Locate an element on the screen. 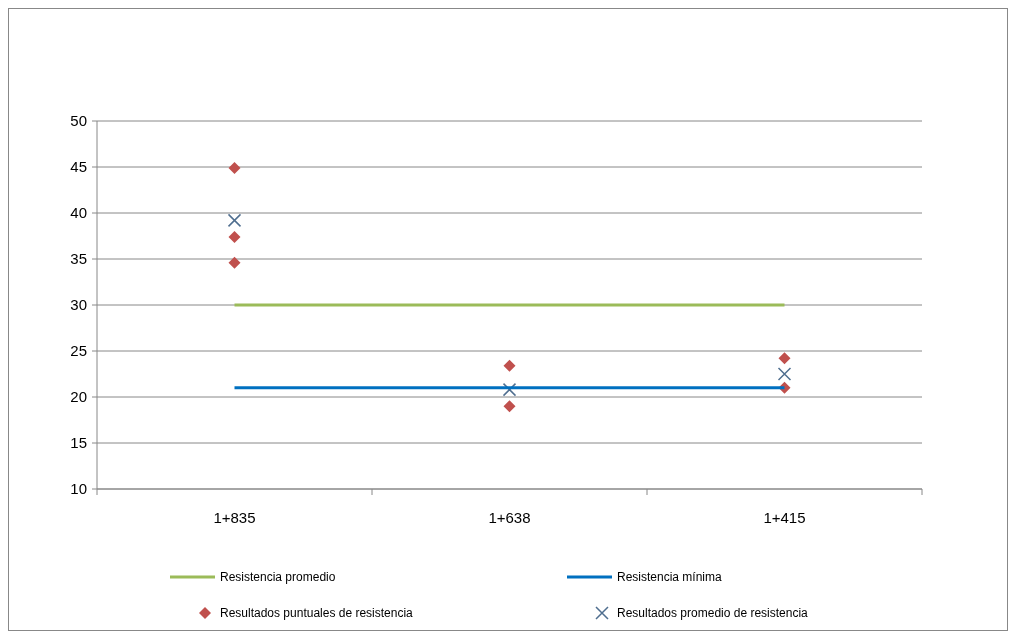 The width and height of the screenshot is (1016, 639). x-tick-label: 1+638 is located at coordinates (509, 517).